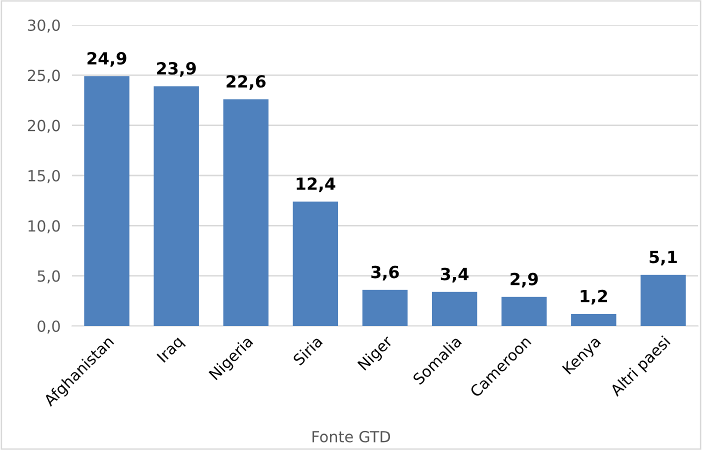 This screenshot has height=450, width=702. What do you see at coordinates (171, 350) in the screenshot?
I see `x-tick-label: Iraq` at bounding box center [171, 350].